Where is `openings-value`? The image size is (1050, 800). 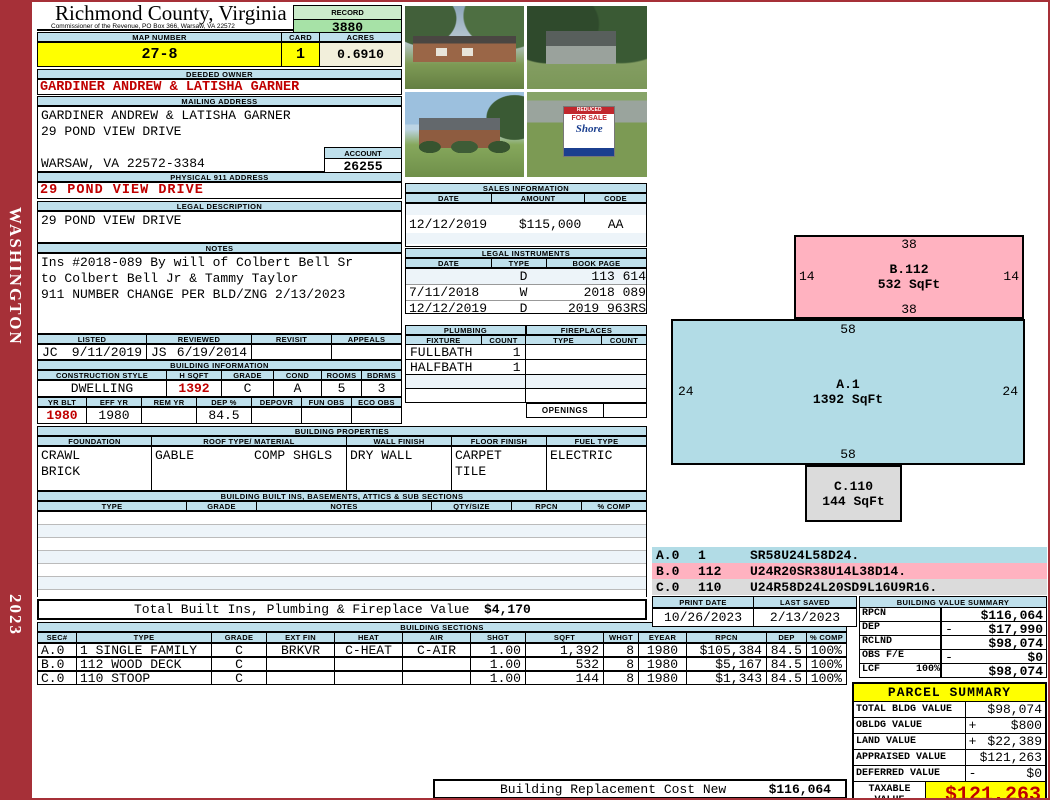
openings-value is located at coordinates (625, 410).